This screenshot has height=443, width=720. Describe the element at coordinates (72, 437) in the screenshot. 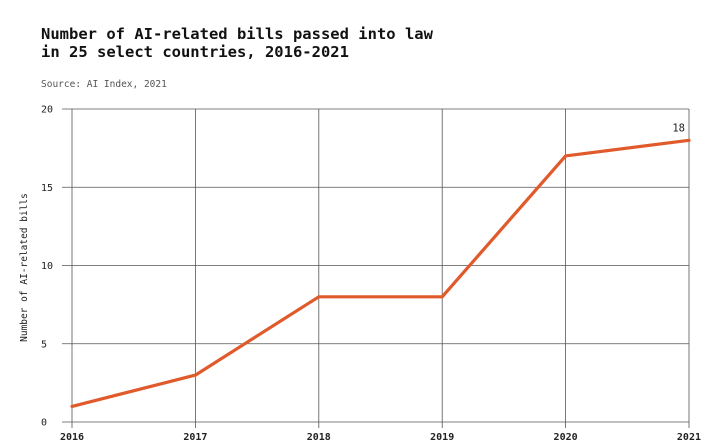

I see `x-tick-label: 2016` at that location.